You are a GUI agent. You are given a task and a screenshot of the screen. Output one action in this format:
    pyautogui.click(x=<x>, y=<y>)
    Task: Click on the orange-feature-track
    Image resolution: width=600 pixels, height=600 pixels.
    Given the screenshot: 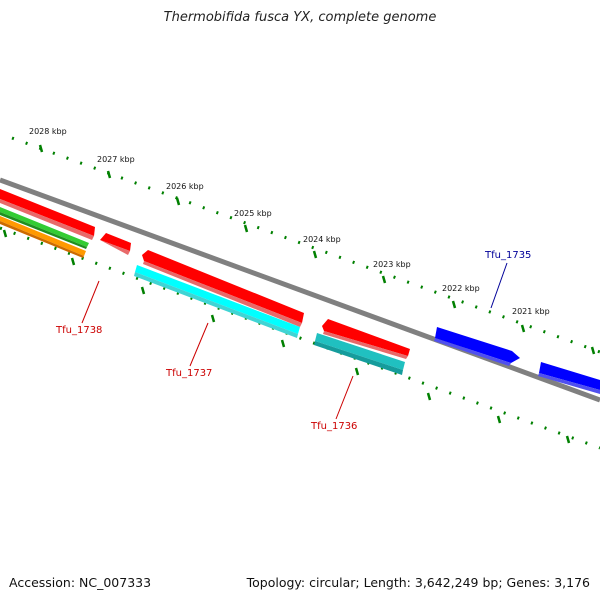 What is the action you would take?
    pyautogui.click(x=43, y=236)
    